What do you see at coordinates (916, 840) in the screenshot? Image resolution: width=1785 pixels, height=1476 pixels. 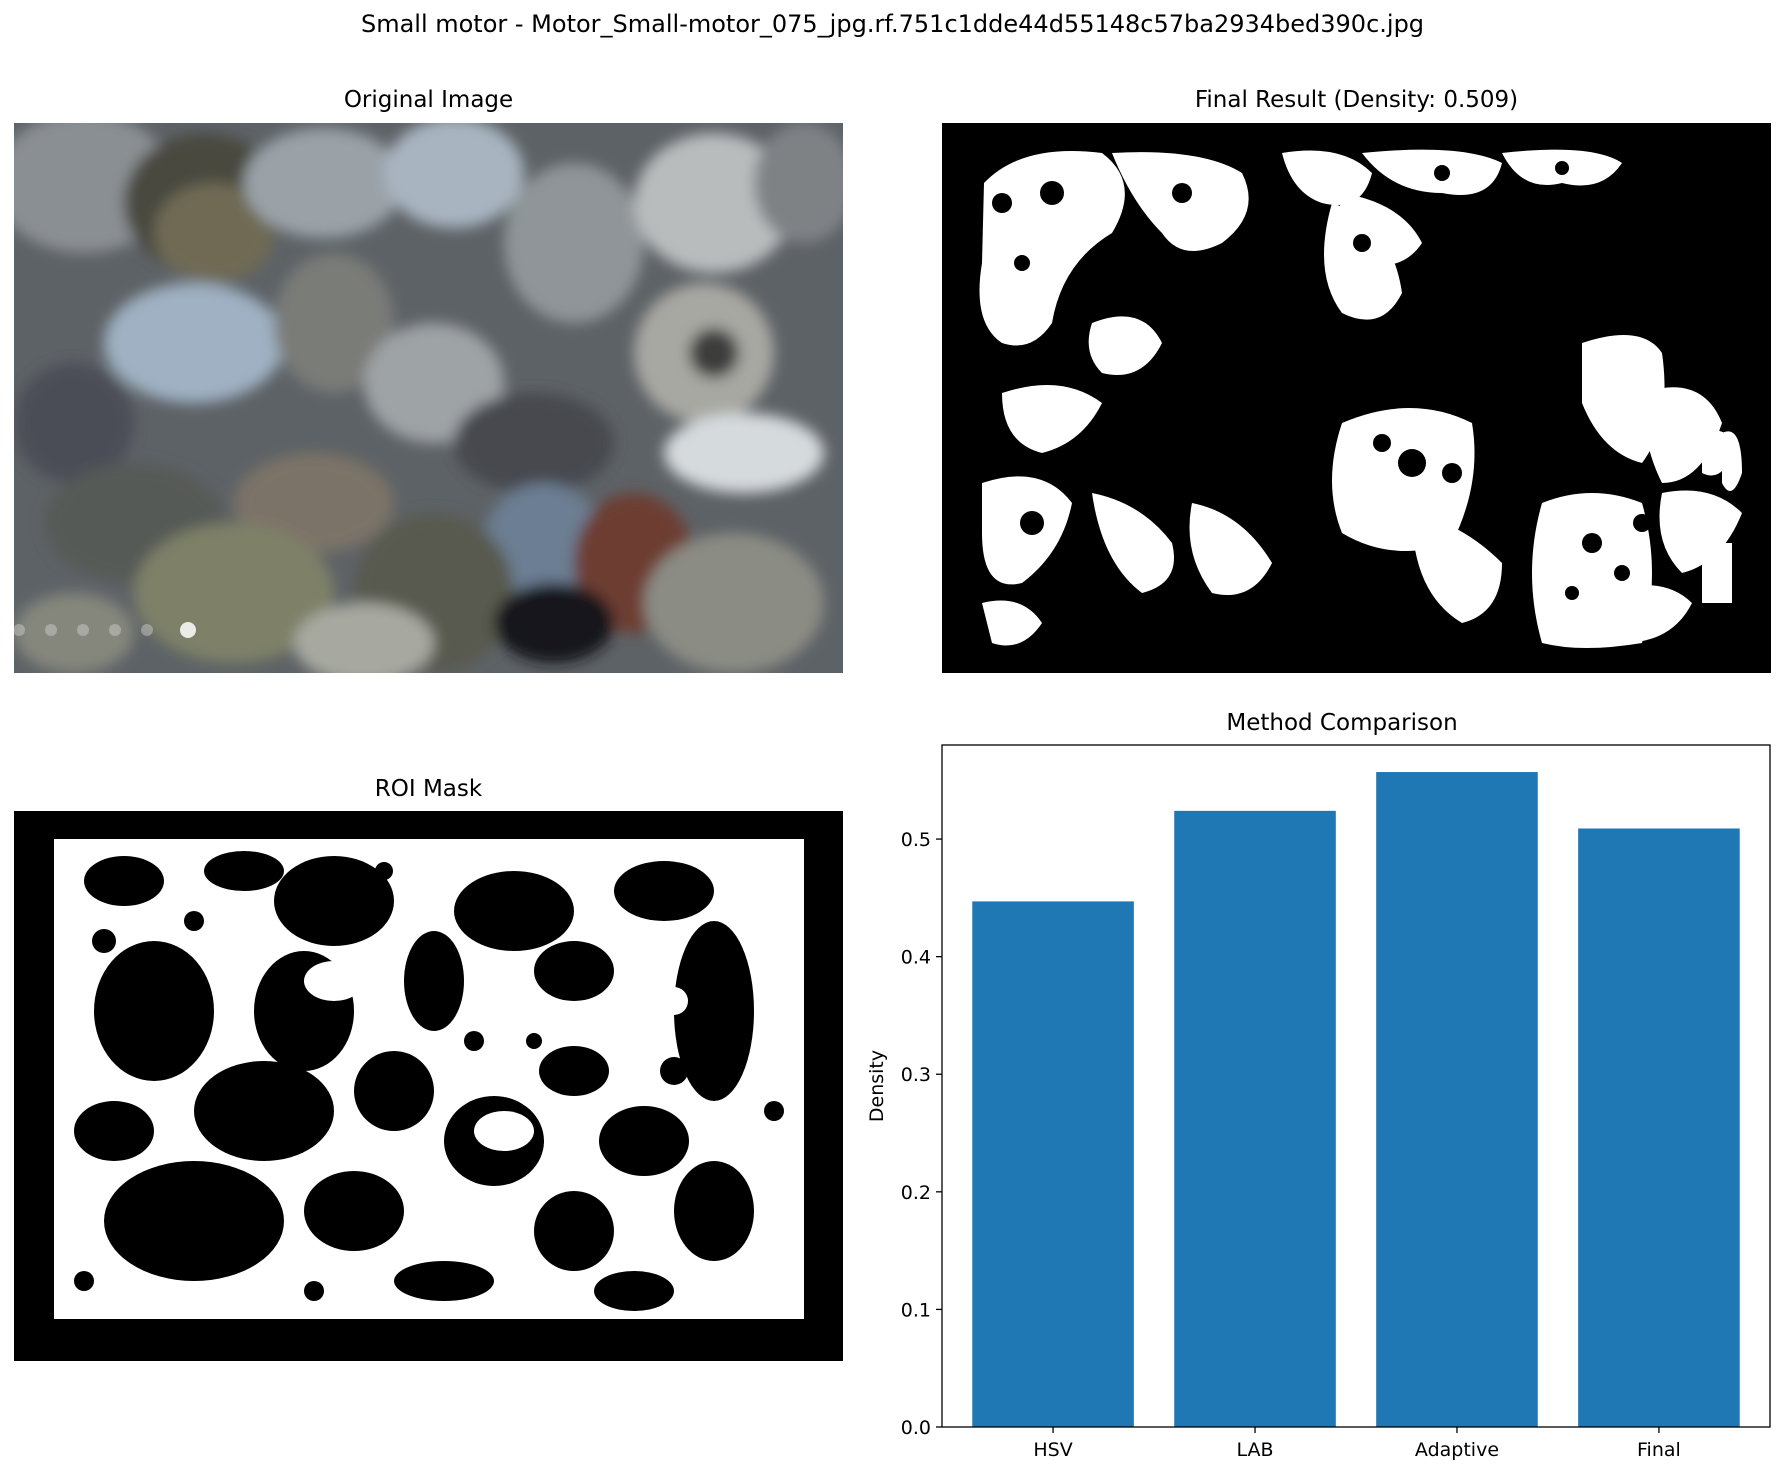 I see `y-tick-label: 0.5` at bounding box center [916, 840].